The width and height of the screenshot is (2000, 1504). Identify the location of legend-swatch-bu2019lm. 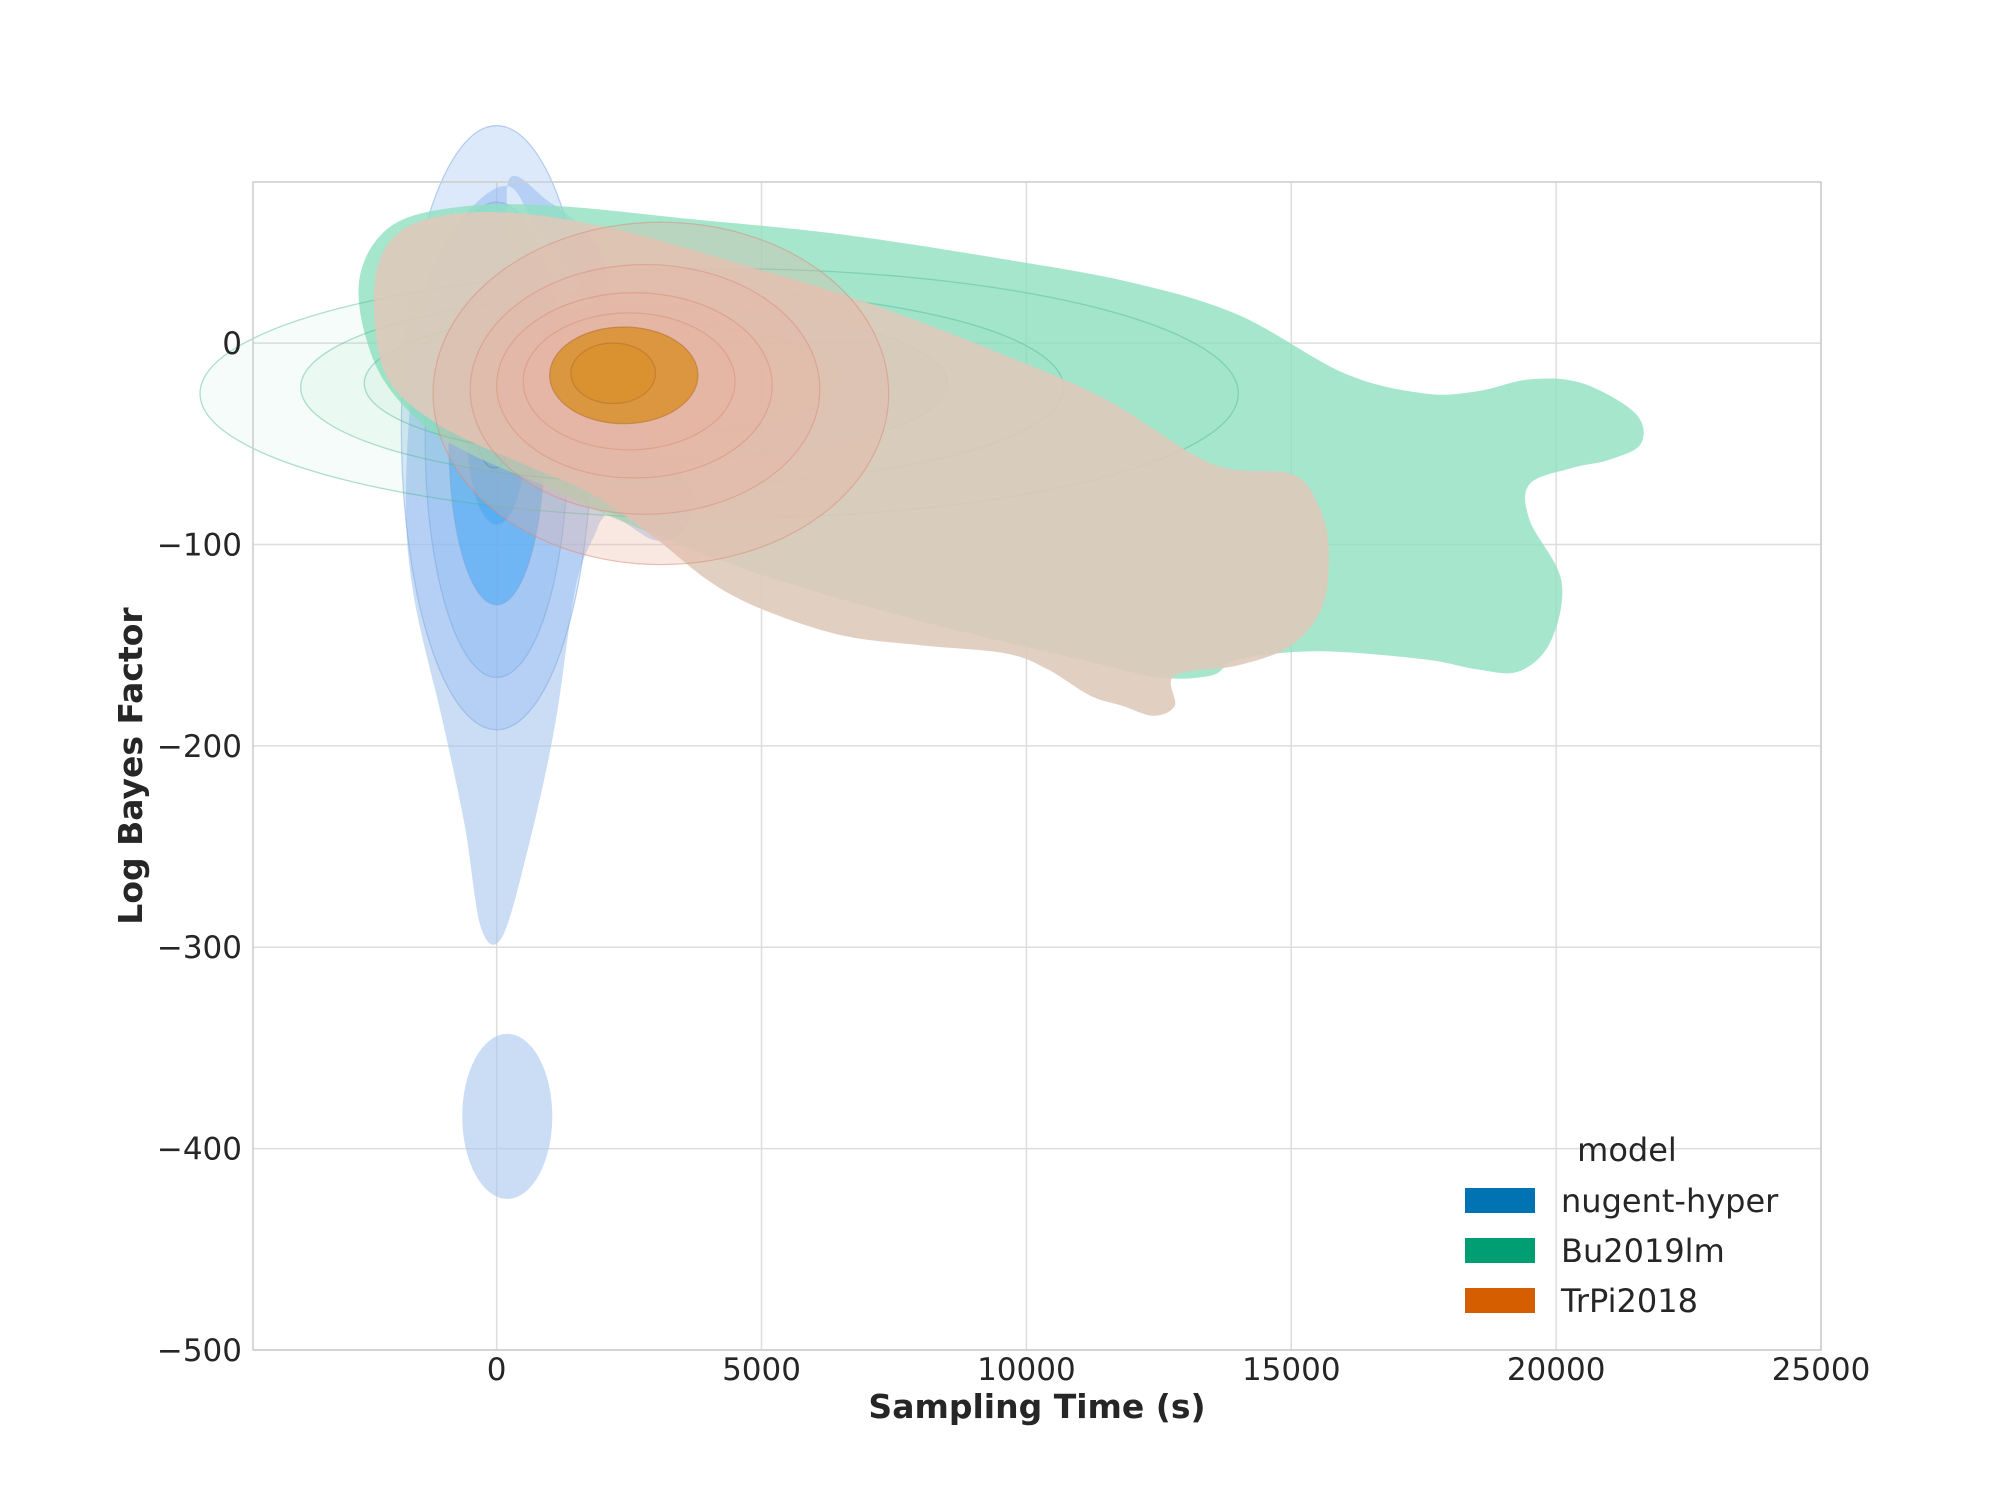
(1500, 1250).